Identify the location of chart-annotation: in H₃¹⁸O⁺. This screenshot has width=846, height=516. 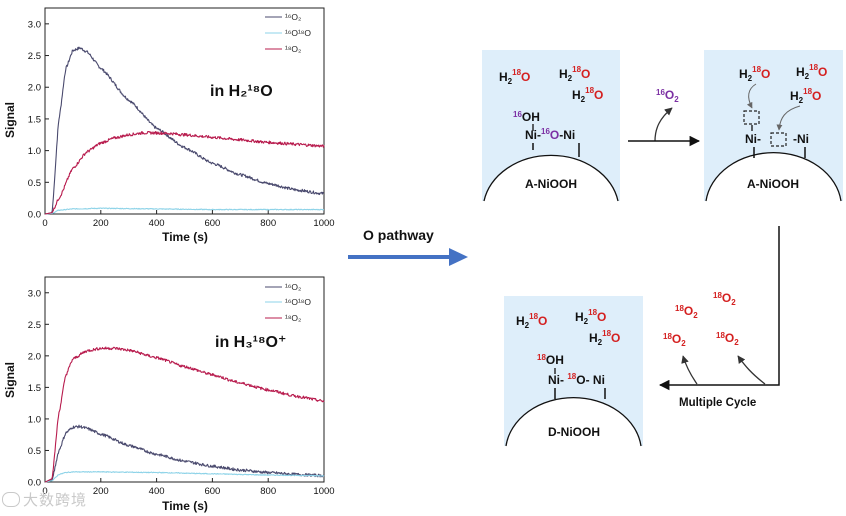
(250, 342).